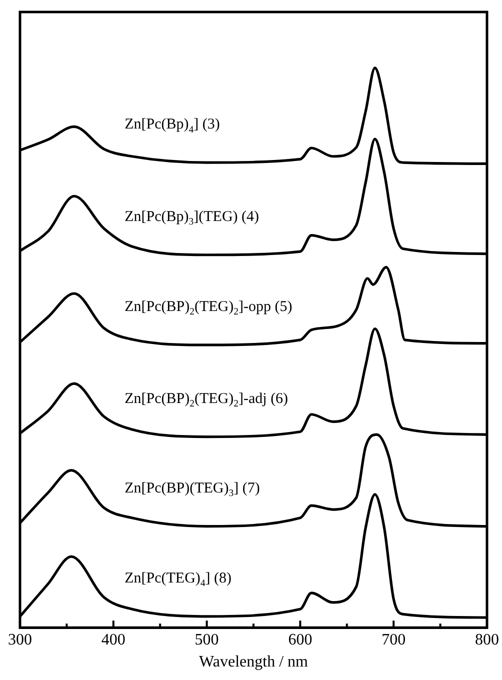  Describe the element at coordinates (20, 639) in the screenshot. I see `x-tick-label: 300` at that location.